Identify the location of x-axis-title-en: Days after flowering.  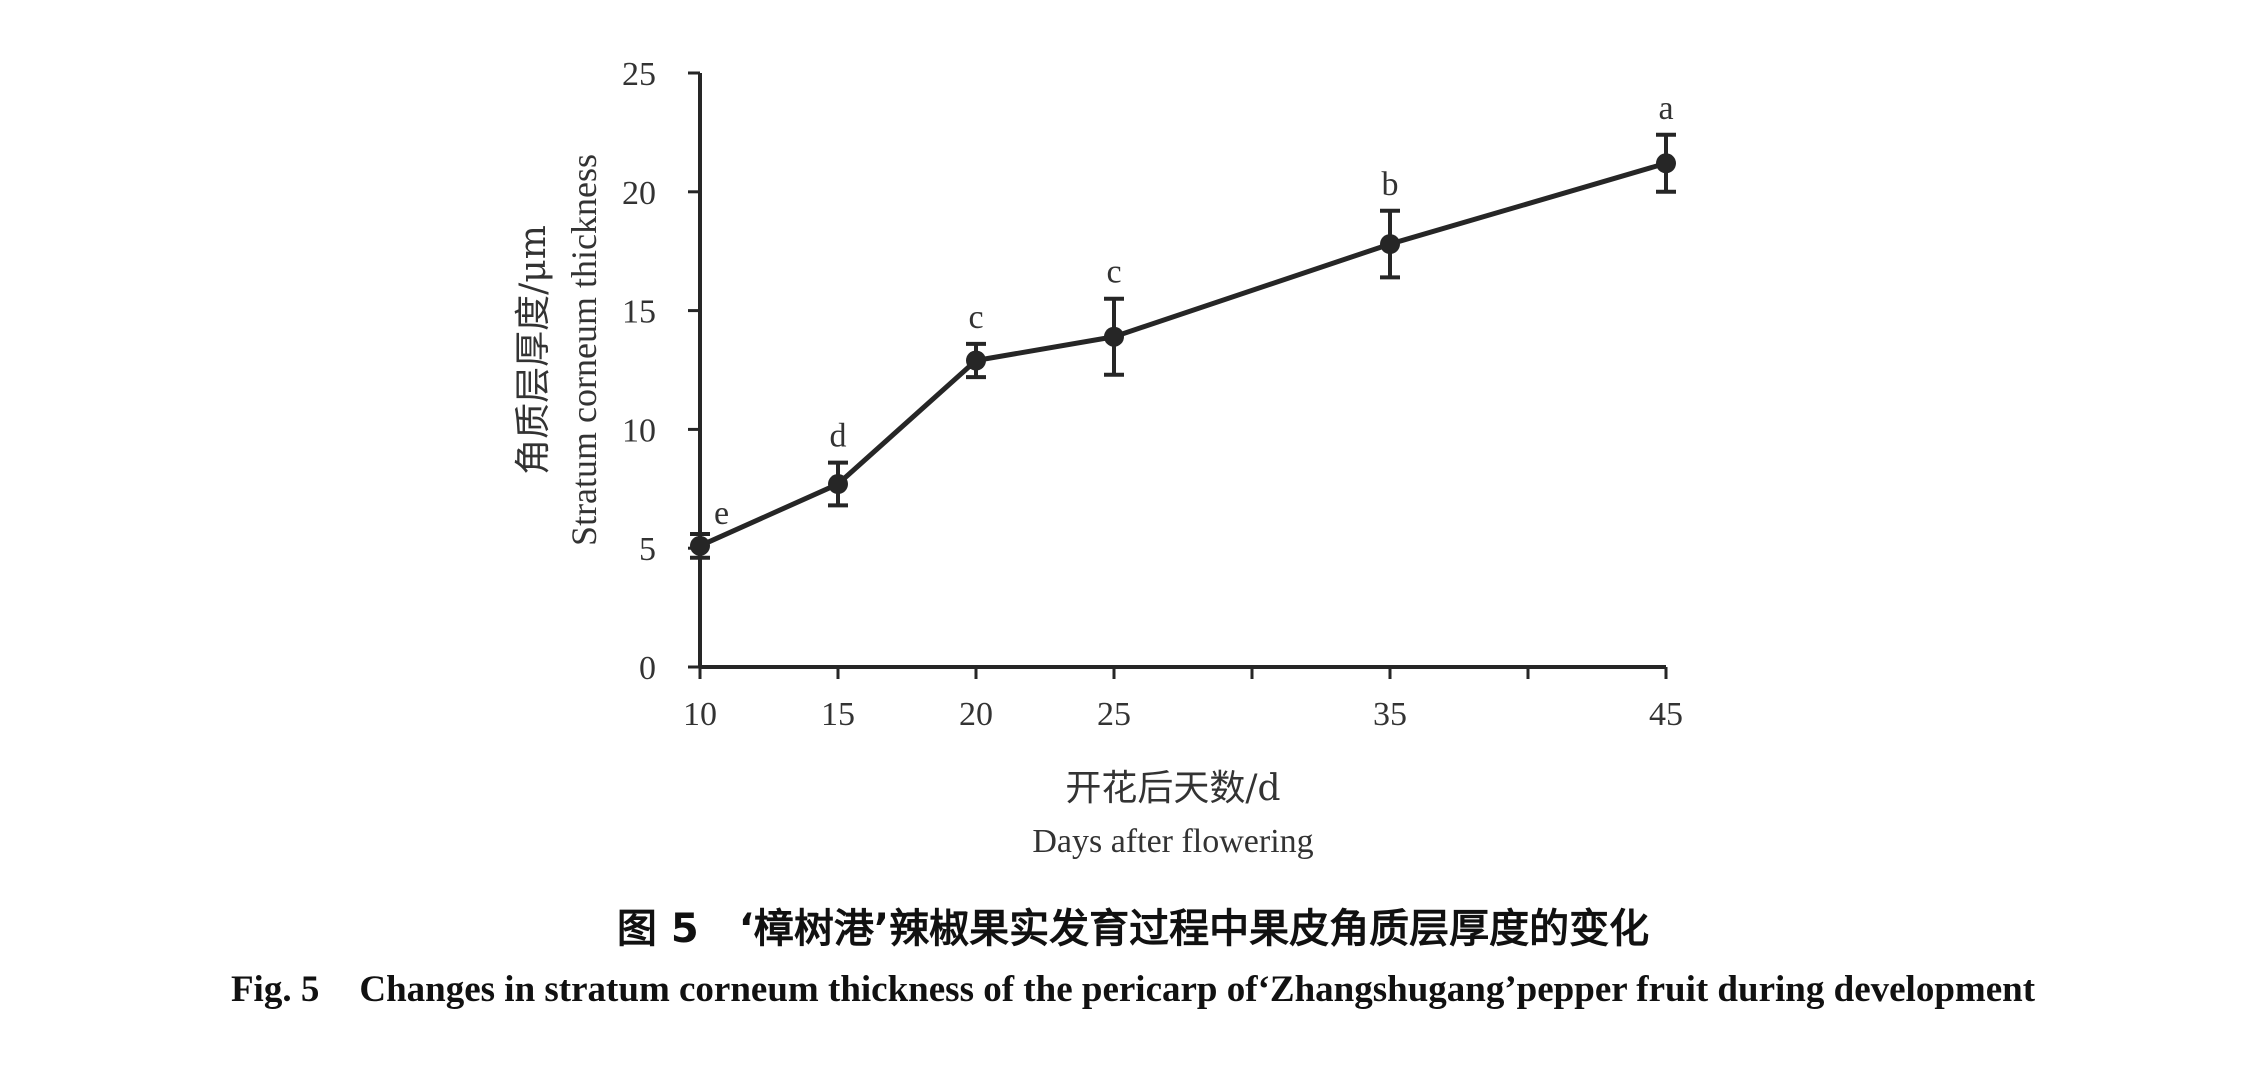
(1172, 841).